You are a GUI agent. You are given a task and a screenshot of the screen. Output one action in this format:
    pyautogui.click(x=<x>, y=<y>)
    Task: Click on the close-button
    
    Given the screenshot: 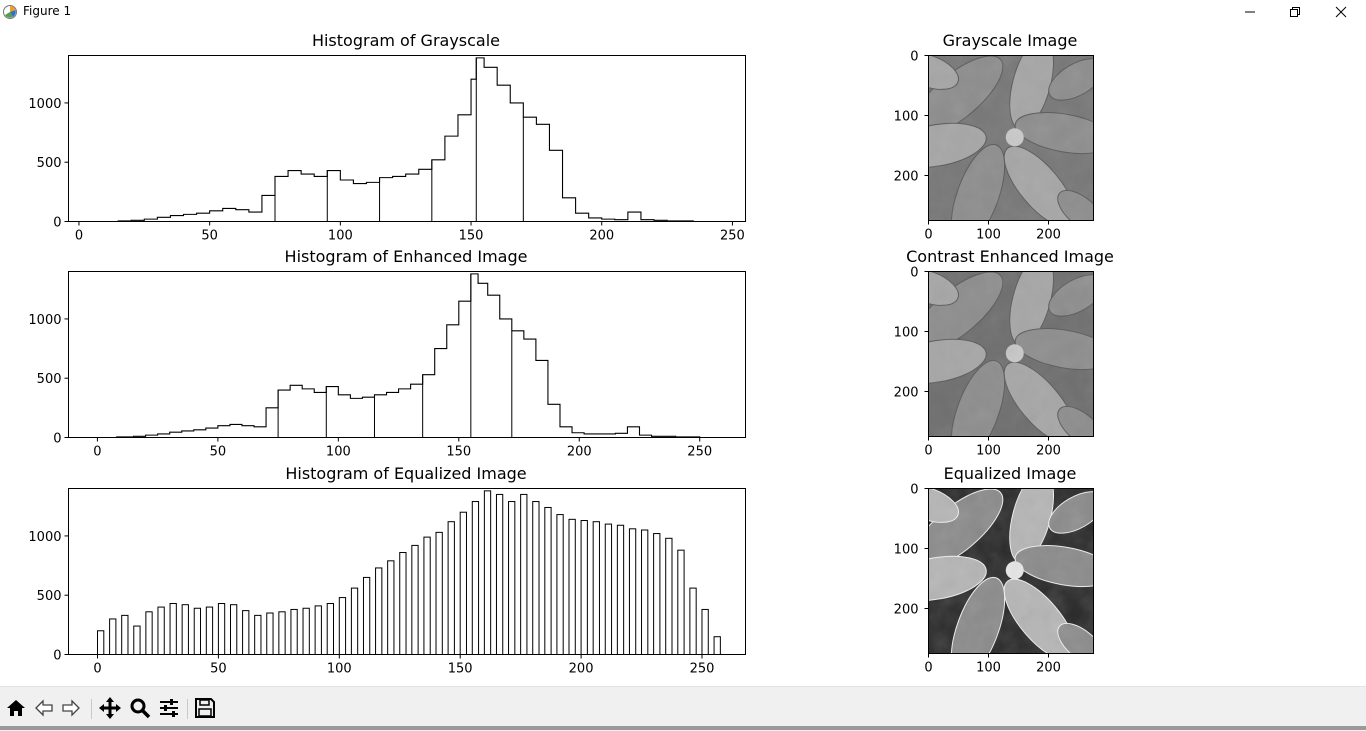 What is the action you would take?
    pyautogui.click(x=1341, y=12)
    